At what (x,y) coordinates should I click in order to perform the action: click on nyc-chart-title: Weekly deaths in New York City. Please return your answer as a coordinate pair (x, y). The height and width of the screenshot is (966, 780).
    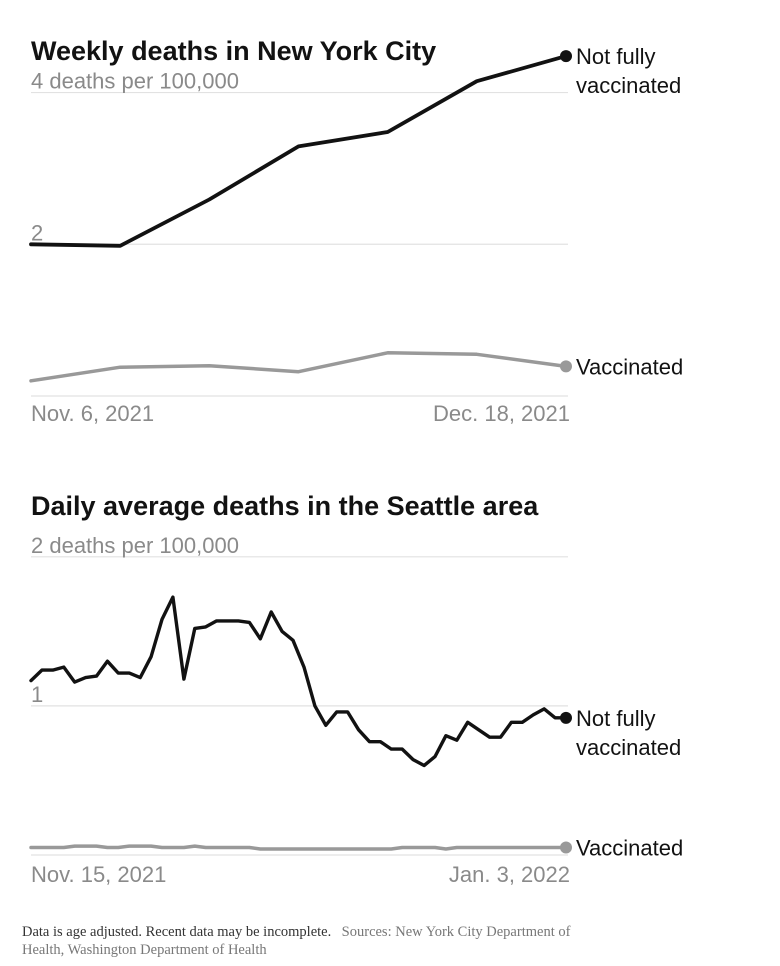
    Looking at the image, I should click on (233, 51).